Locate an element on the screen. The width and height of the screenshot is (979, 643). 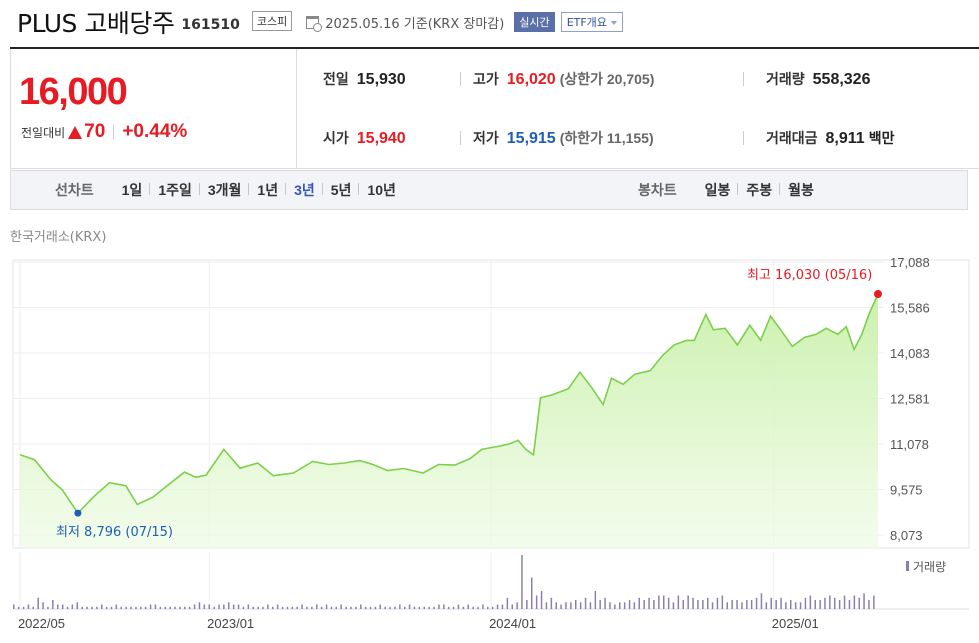
candle-chart-periods: 봉차트 일봉 주봉 월봉 is located at coordinates (730, 190).